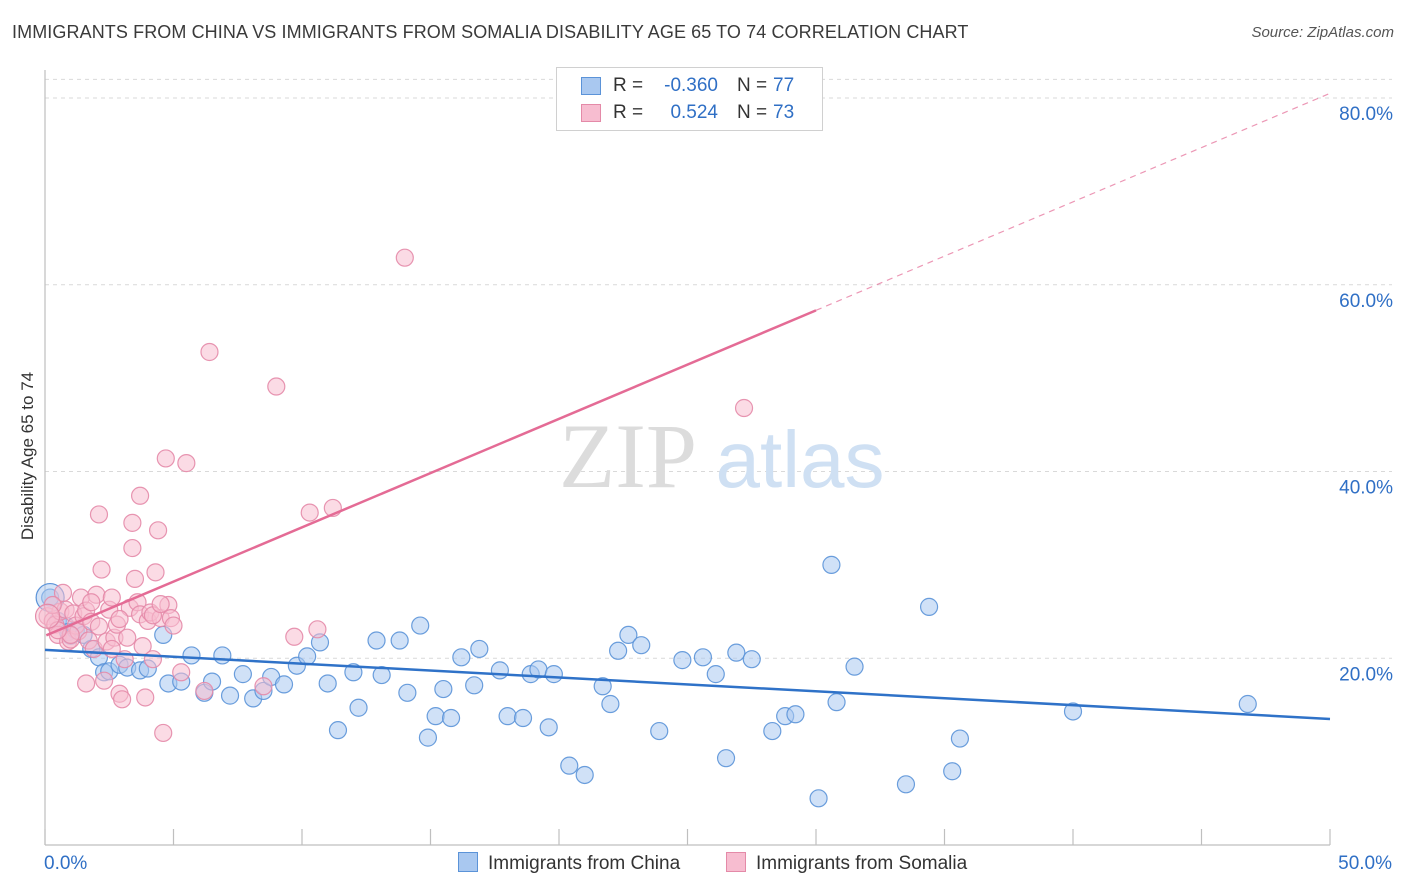 This screenshot has width=1406, height=892. What do you see at coordinates (1366, 394) in the screenshot?
I see `y-tick-labels: 20.0% 40.0% 60.0% 80.0%` at bounding box center [1366, 394].